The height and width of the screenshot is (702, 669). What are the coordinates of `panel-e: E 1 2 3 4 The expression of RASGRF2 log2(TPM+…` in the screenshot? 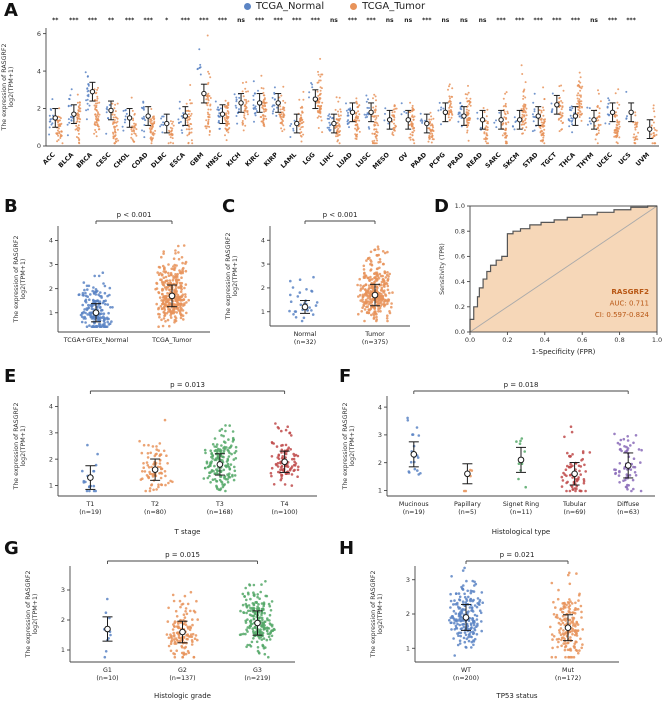 It's located at (167, 452).